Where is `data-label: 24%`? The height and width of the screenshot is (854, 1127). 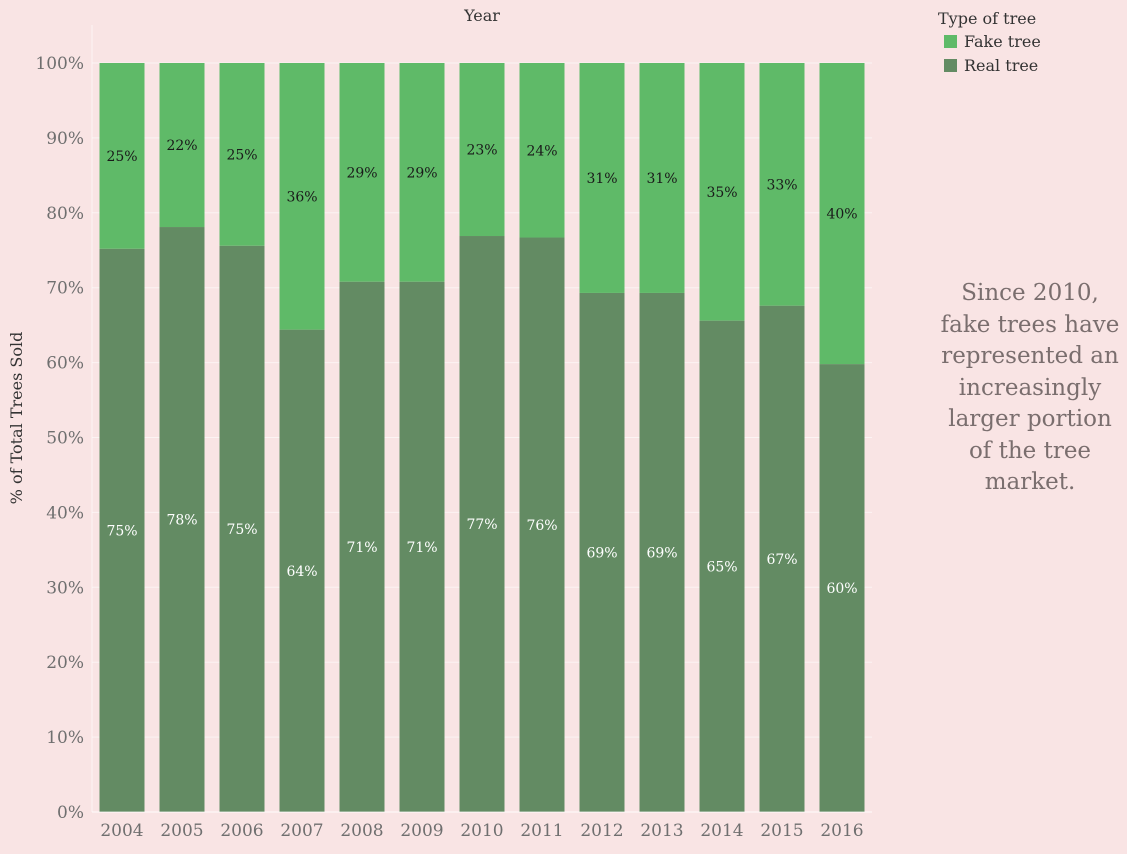
data-label: 24% is located at coordinates (541, 151).